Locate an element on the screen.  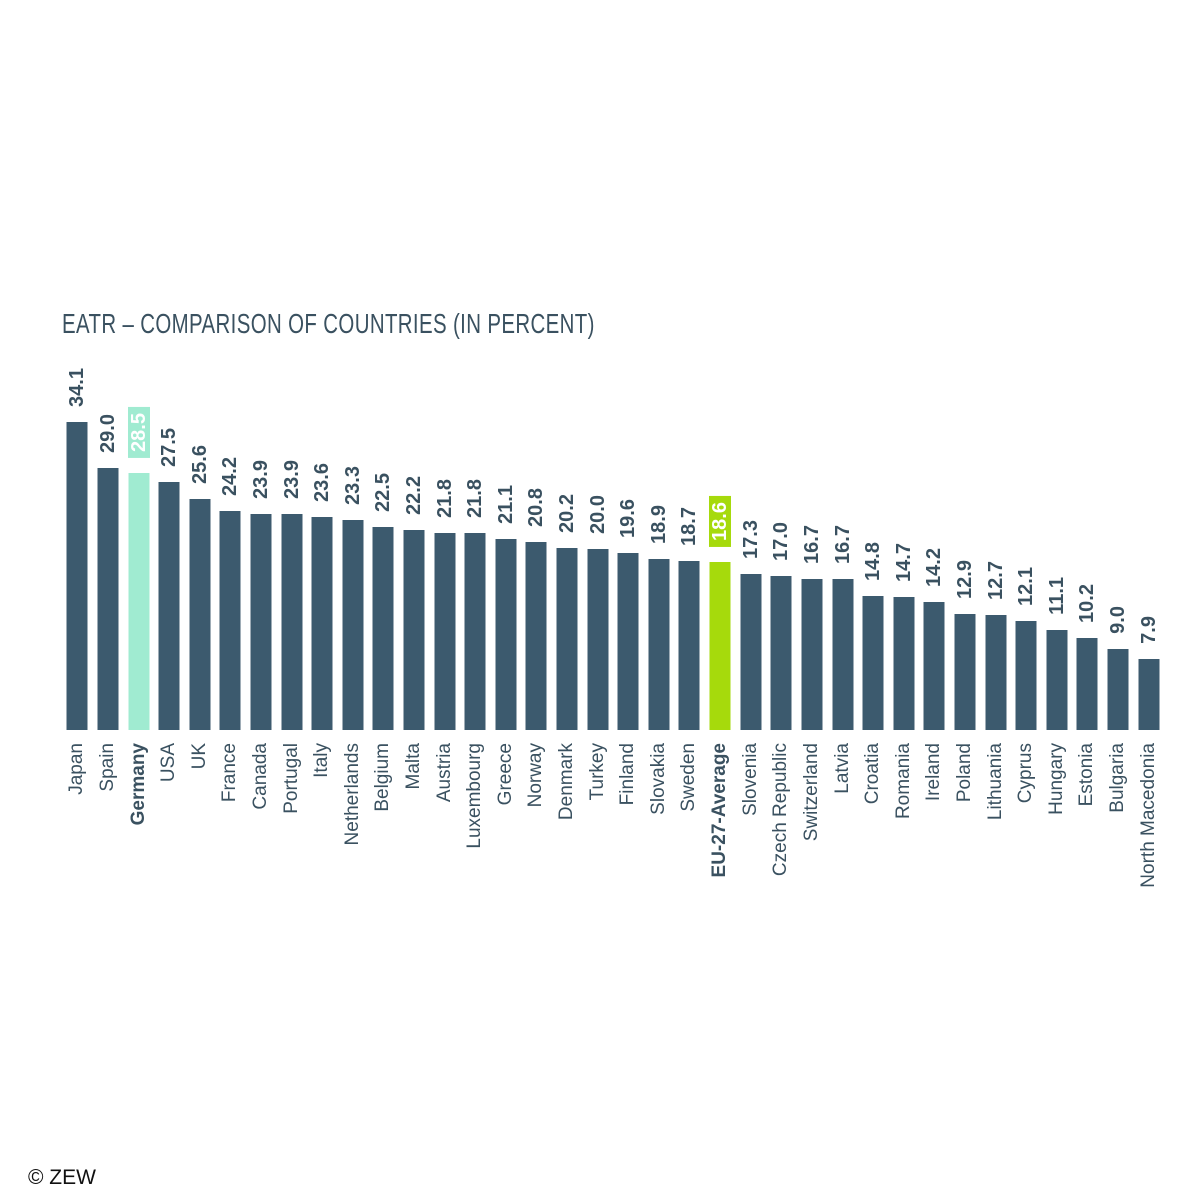
bar-value-label: 14.7 is located at coordinates (903, 562).